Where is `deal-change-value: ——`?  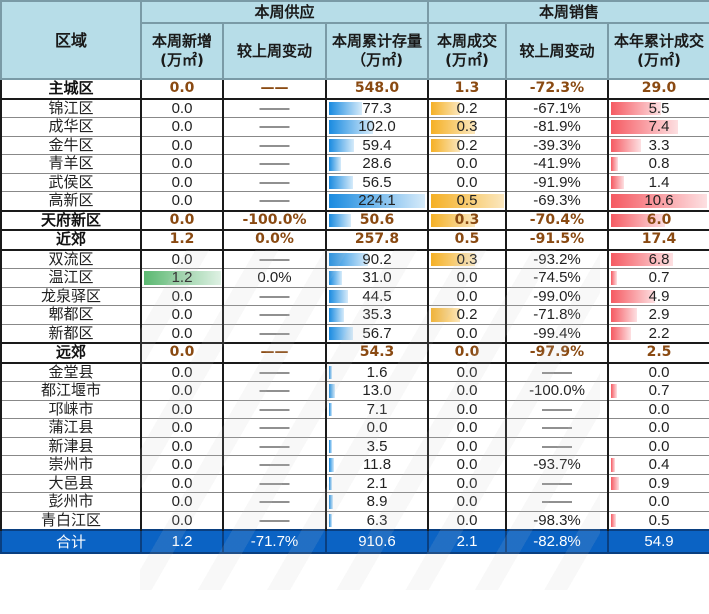
deal-change-value: —— is located at coordinates (557, 372).